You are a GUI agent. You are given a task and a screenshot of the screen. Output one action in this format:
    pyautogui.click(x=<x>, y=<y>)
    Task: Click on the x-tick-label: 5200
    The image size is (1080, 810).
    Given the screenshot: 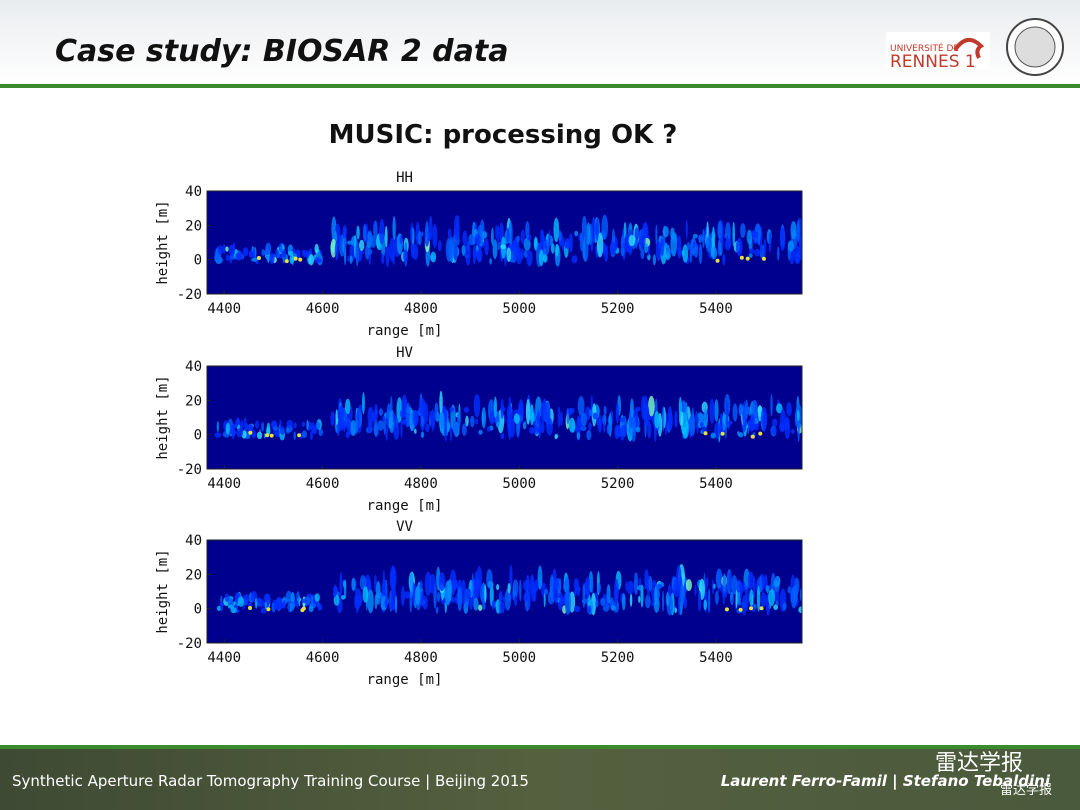 What is the action you would take?
    pyautogui.click(x=618, y=309)
    